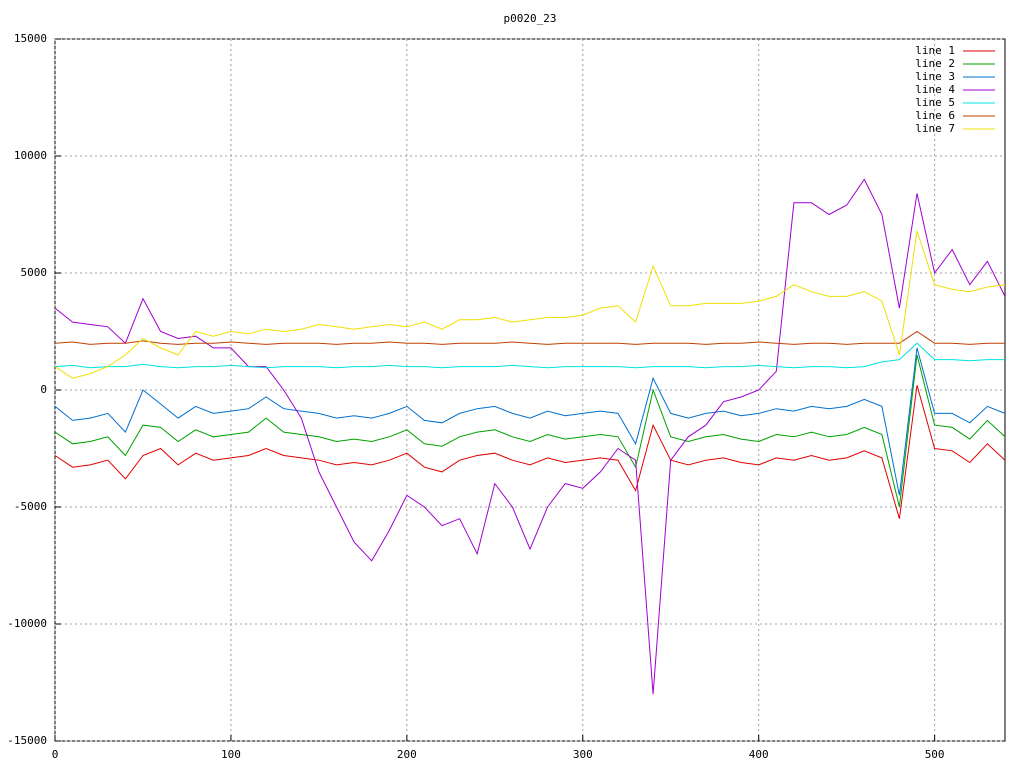 This screenshot has width=1024, height=768. Describe the element at coordinates (759, 754) in the screenshot. I see `x-tick-label: 400` at that location.